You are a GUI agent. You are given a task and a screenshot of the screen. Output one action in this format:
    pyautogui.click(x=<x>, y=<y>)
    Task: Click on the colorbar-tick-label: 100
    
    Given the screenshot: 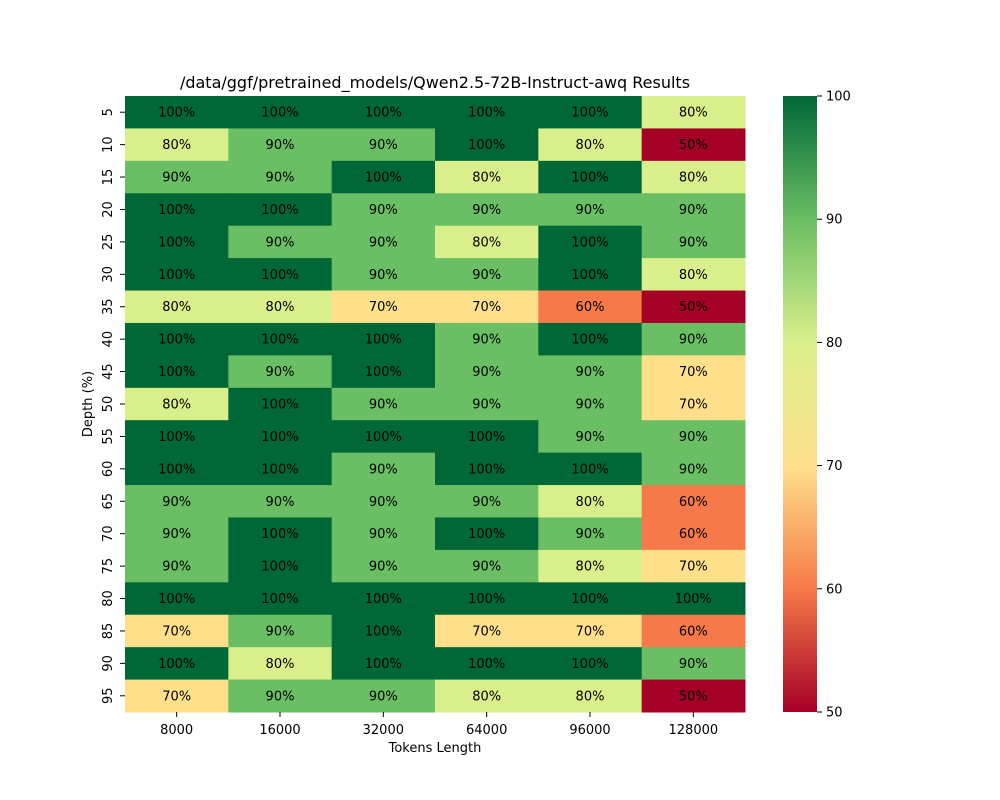 What is the action you would take?
    pyautogui.click(x=838, y=97)
    